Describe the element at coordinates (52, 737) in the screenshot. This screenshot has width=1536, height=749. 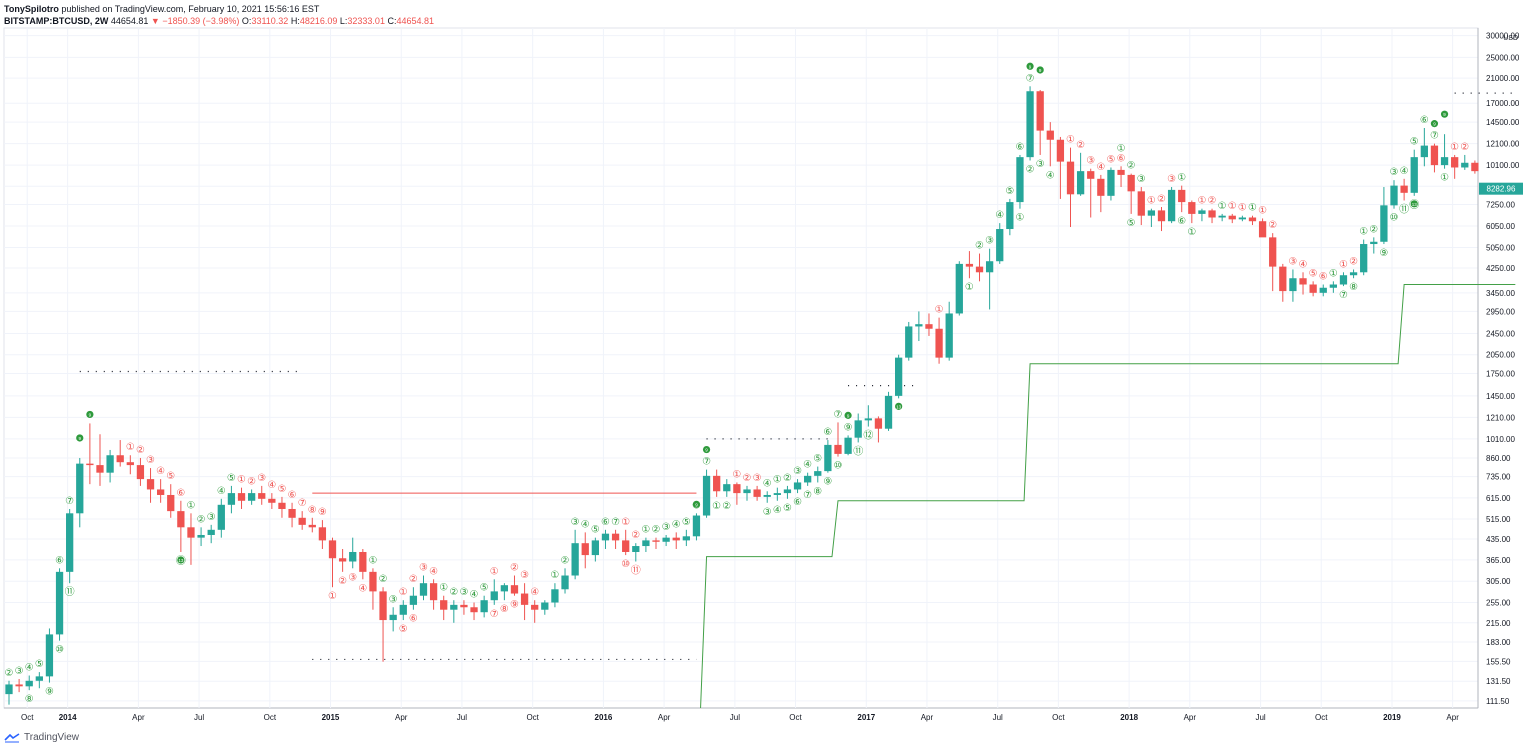
I see `tradingview-brand: TradingView` at that location.